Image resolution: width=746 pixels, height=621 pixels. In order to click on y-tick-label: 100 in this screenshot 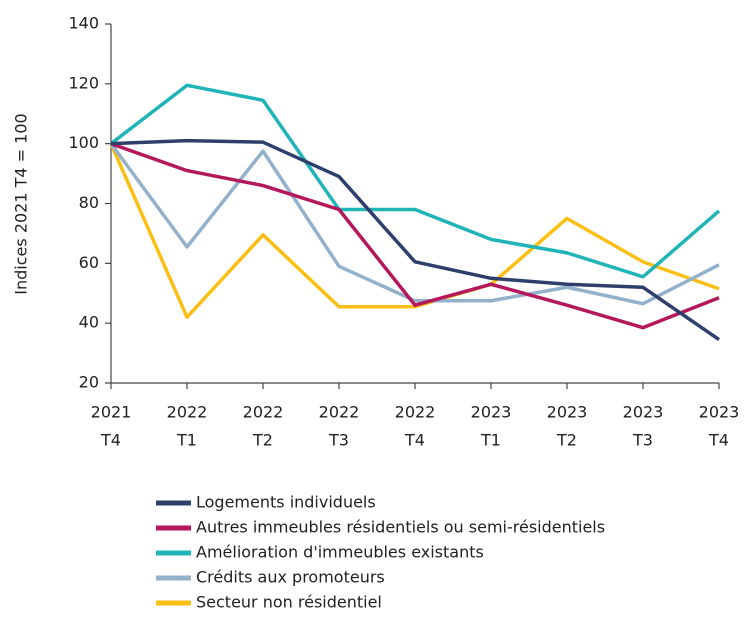, I will do `click(83, 142)`.